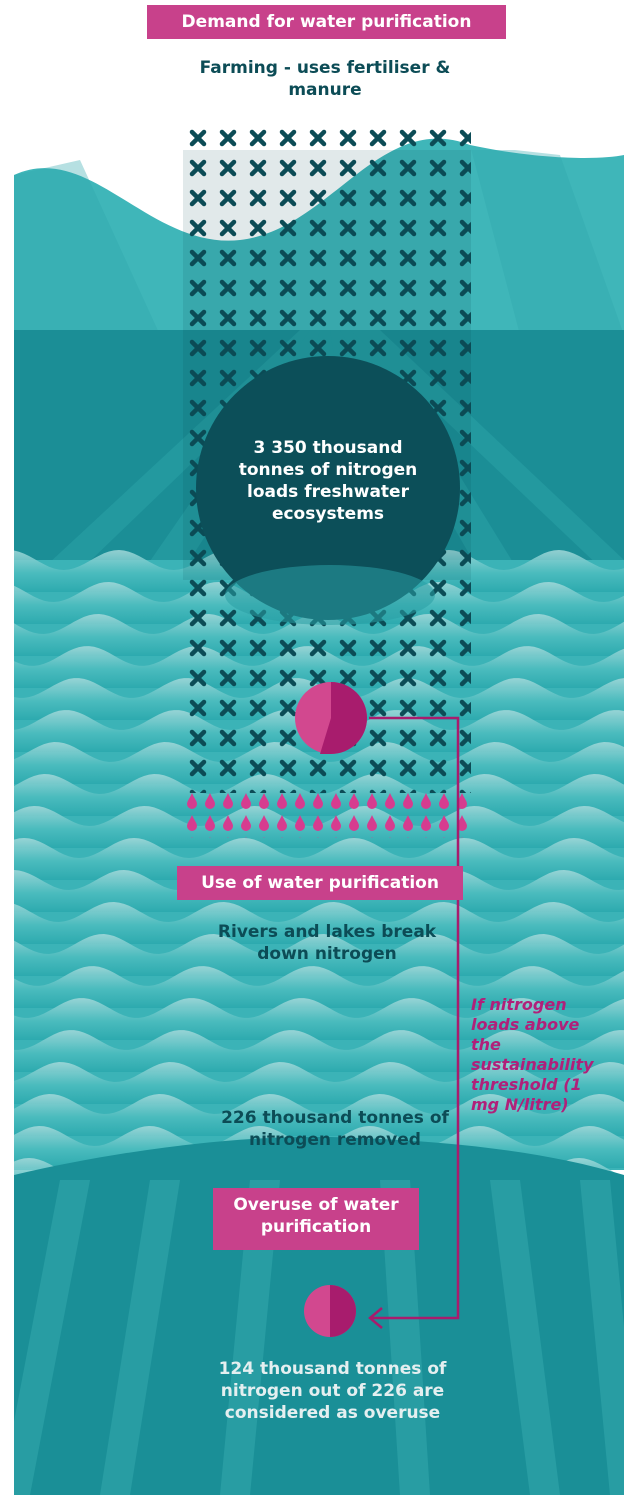 The height and width of the screenshot is (1501, 637). What do you see at coordinates (325, 79) in the screenshot?
I see `source-label: Farming - uses fertiliser & manure` at bounding box center [325, 79].